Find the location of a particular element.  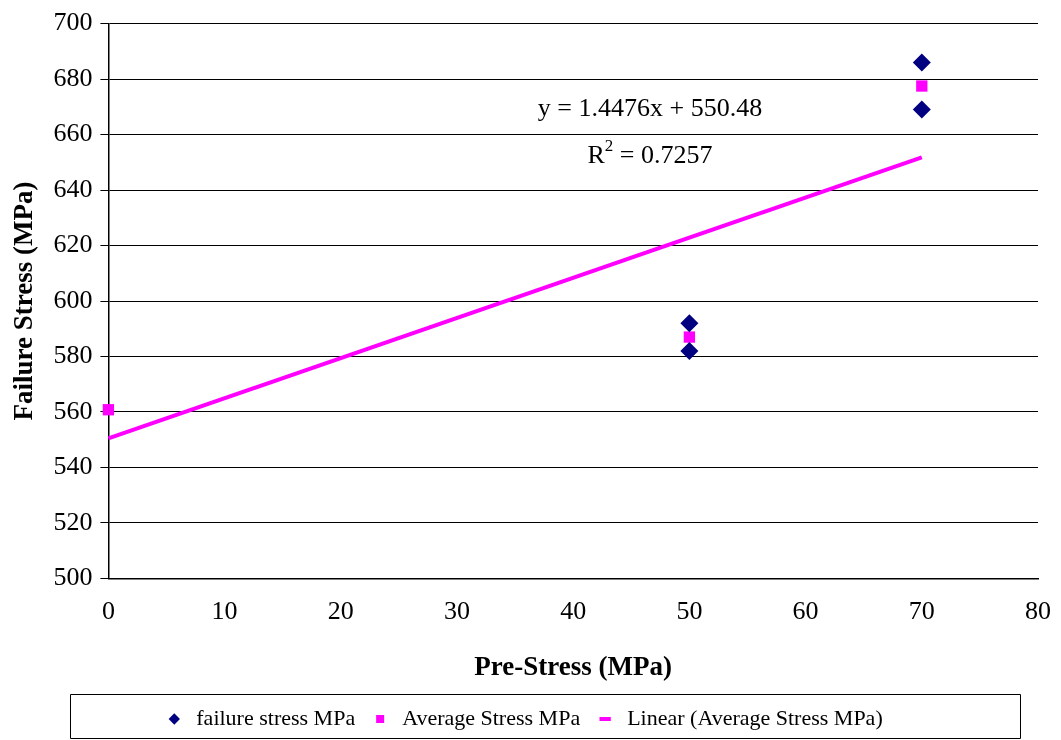

annotation: y = 1.4476x + 550.48 is located at coordinates (650, 107).